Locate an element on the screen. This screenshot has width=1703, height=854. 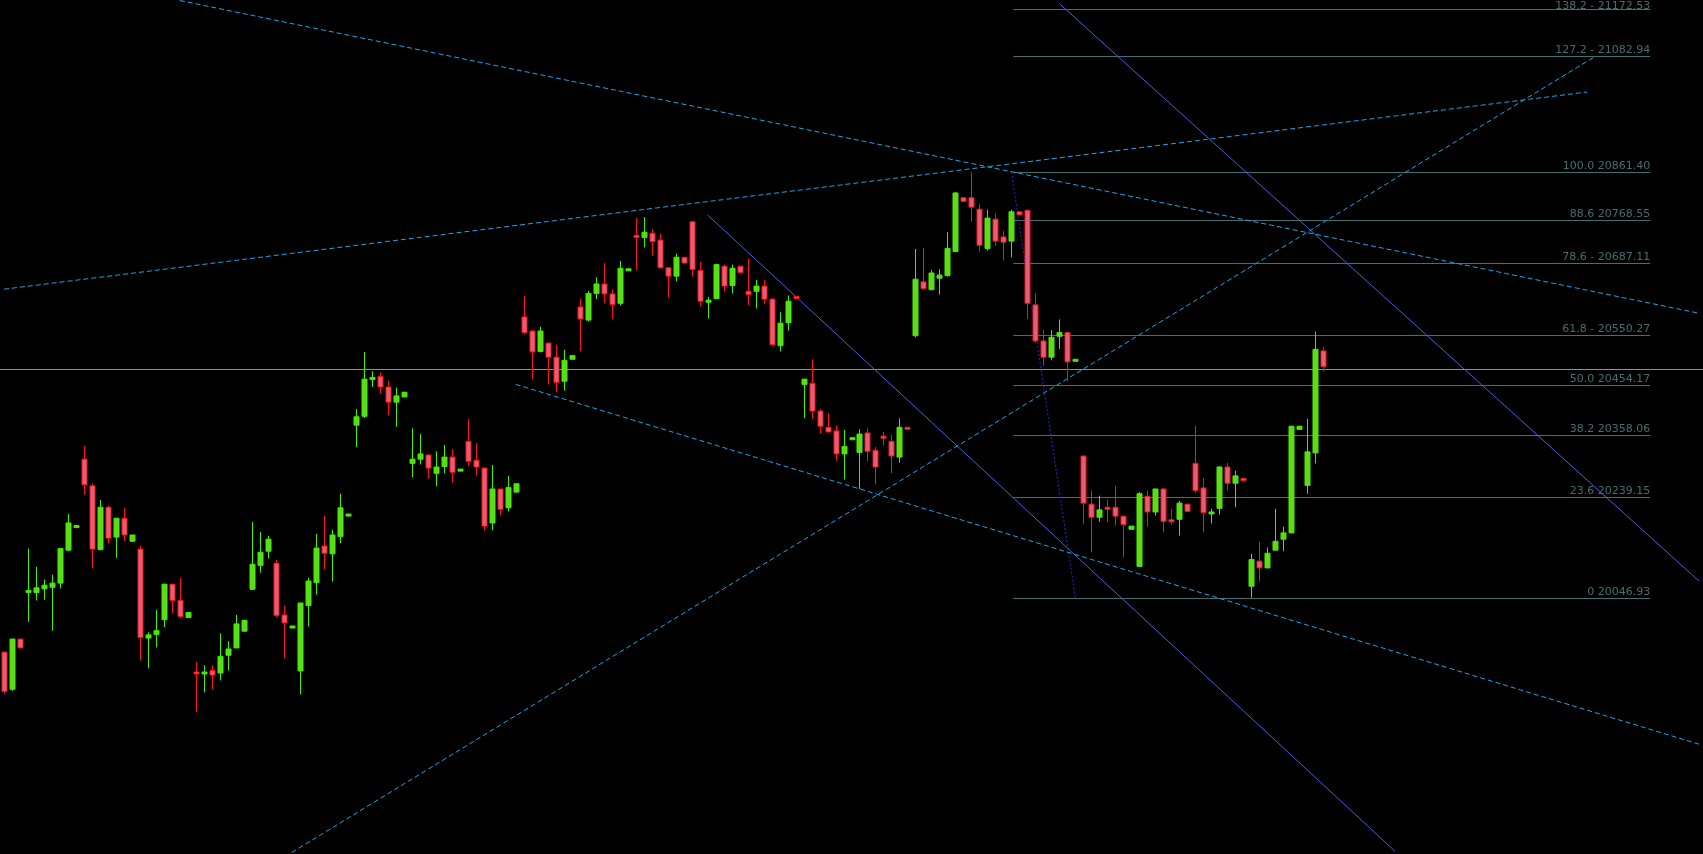
annotation: 138.2 - 21172.53 is located at coordinates (1603, 6).